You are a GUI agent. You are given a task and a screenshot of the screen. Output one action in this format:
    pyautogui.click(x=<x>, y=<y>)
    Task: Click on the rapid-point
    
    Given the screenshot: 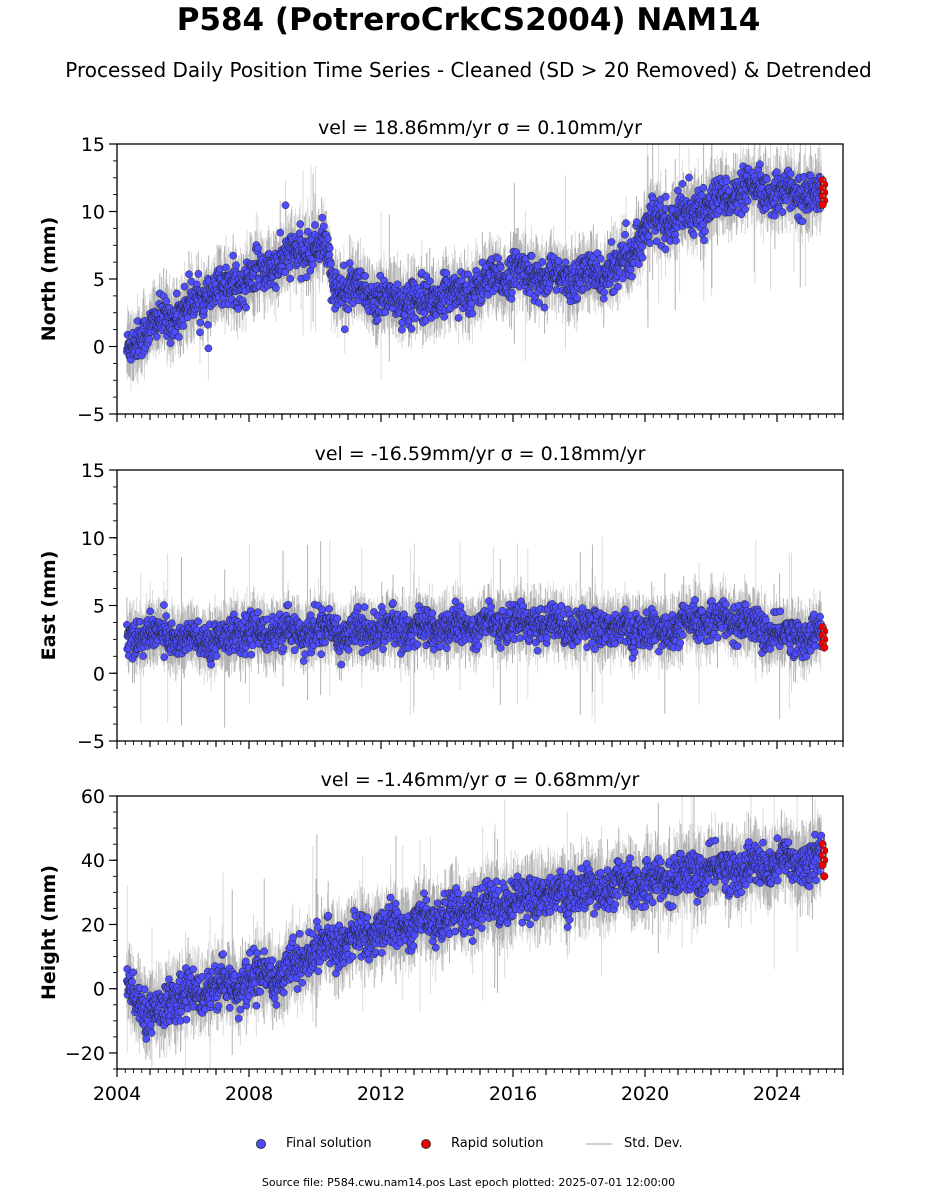 What is the action you would take?
    pyautogui.click(x=822, y=204)
    